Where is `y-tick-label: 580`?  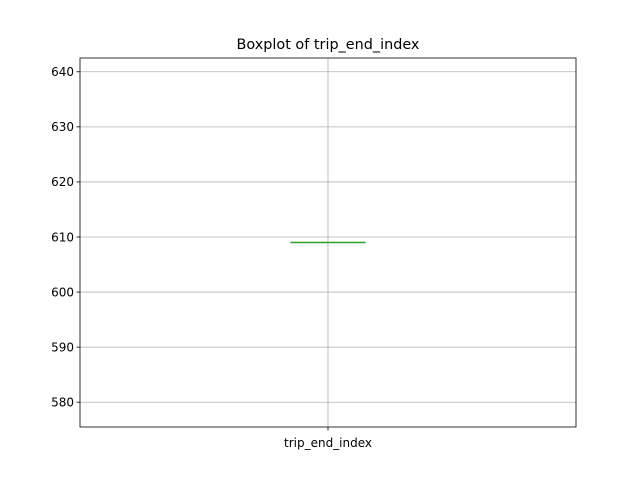 y-tick-label: 580 is located at coordinates (62, 403).